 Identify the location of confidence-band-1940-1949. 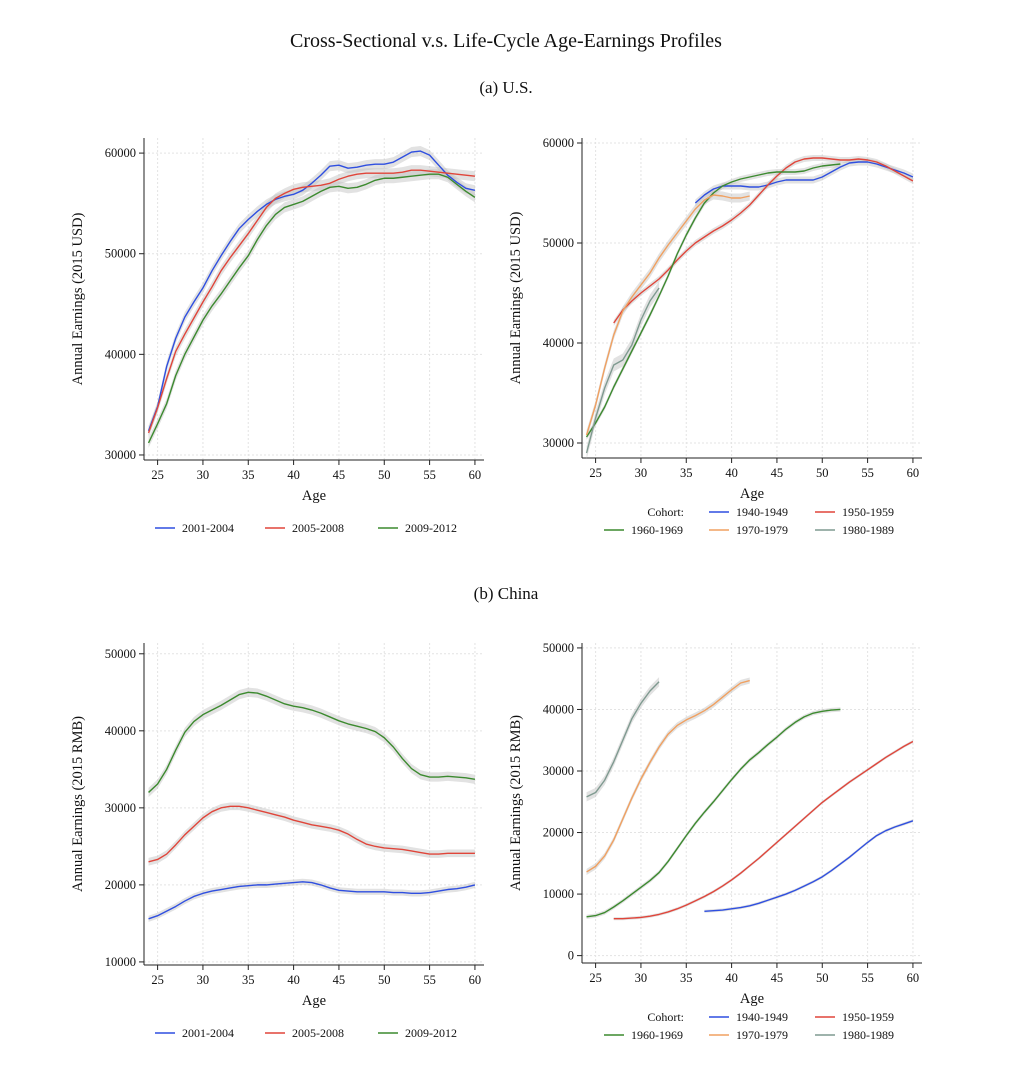
(804, 182).